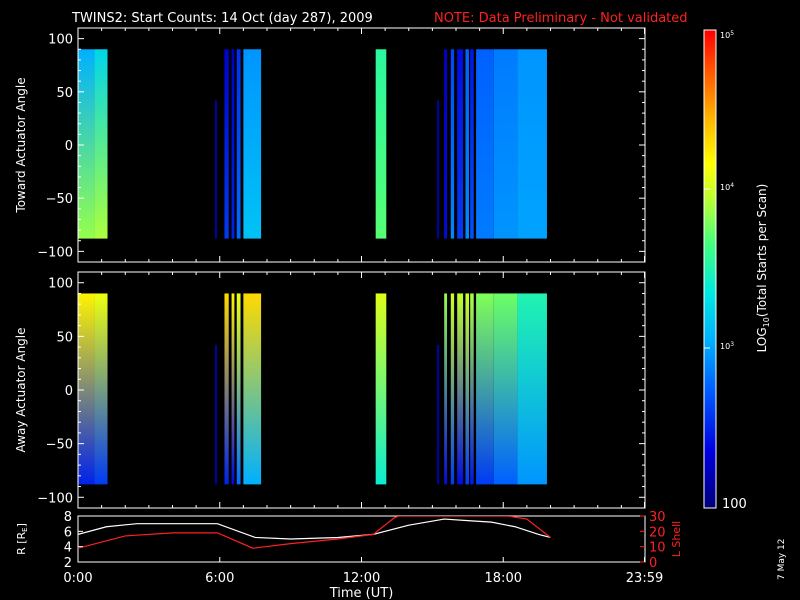 This screenshot has width=800, height=600. What do you see at coordinates (361, 593) in the screenshot?
I see `x-axis-label: Time (UT)` at bounding box center [361, 593].